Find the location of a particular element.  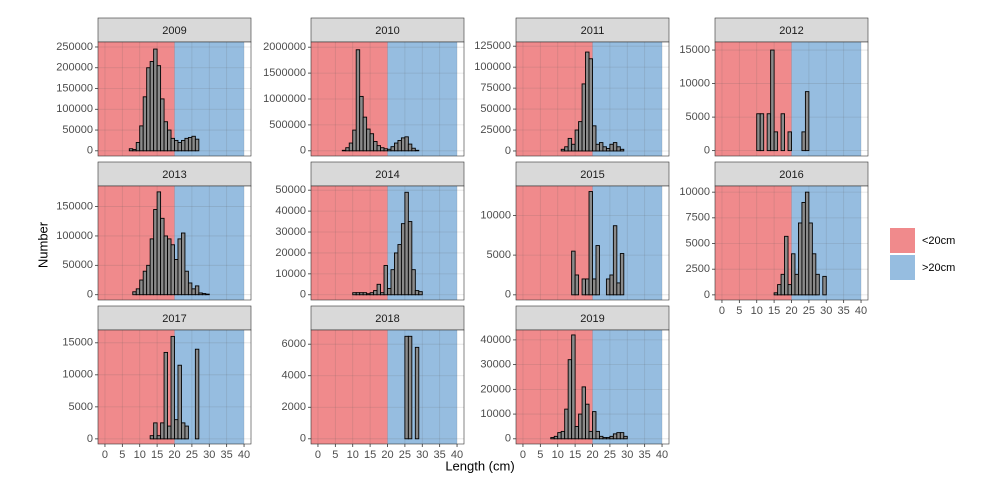

x-tick-label: 5 is located at coordinates (540, 455).